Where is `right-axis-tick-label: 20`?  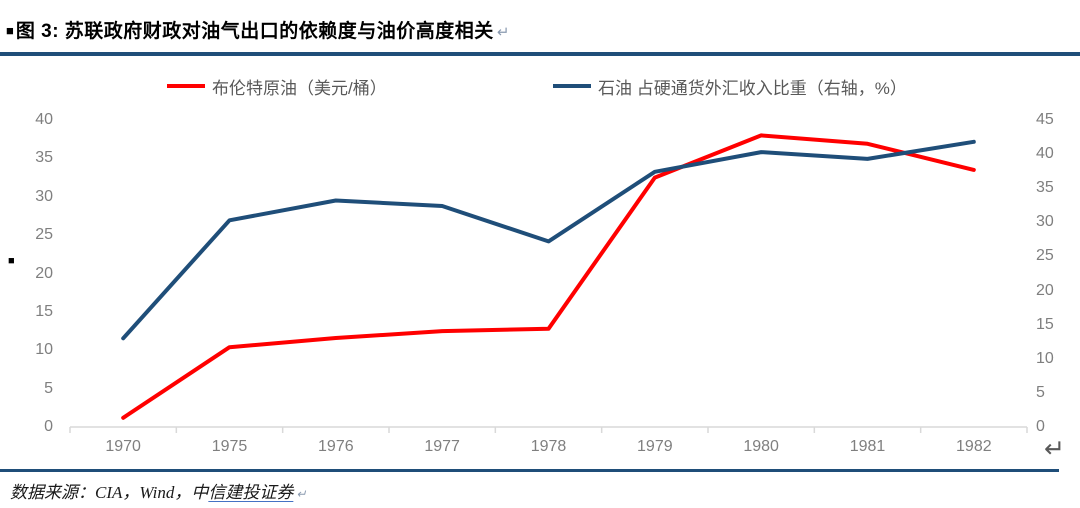
right-axis-tick-label: 20 is located at coordinates (1045, 290).